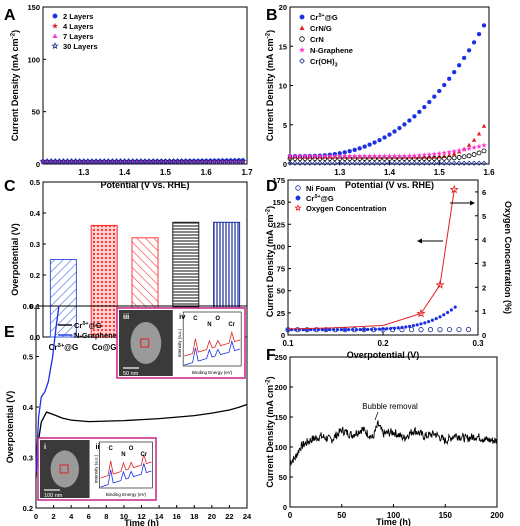 The image size is (520, 526). I want to click on y2-axis-label: Oxygen Concentration (%), so click(508, 257).